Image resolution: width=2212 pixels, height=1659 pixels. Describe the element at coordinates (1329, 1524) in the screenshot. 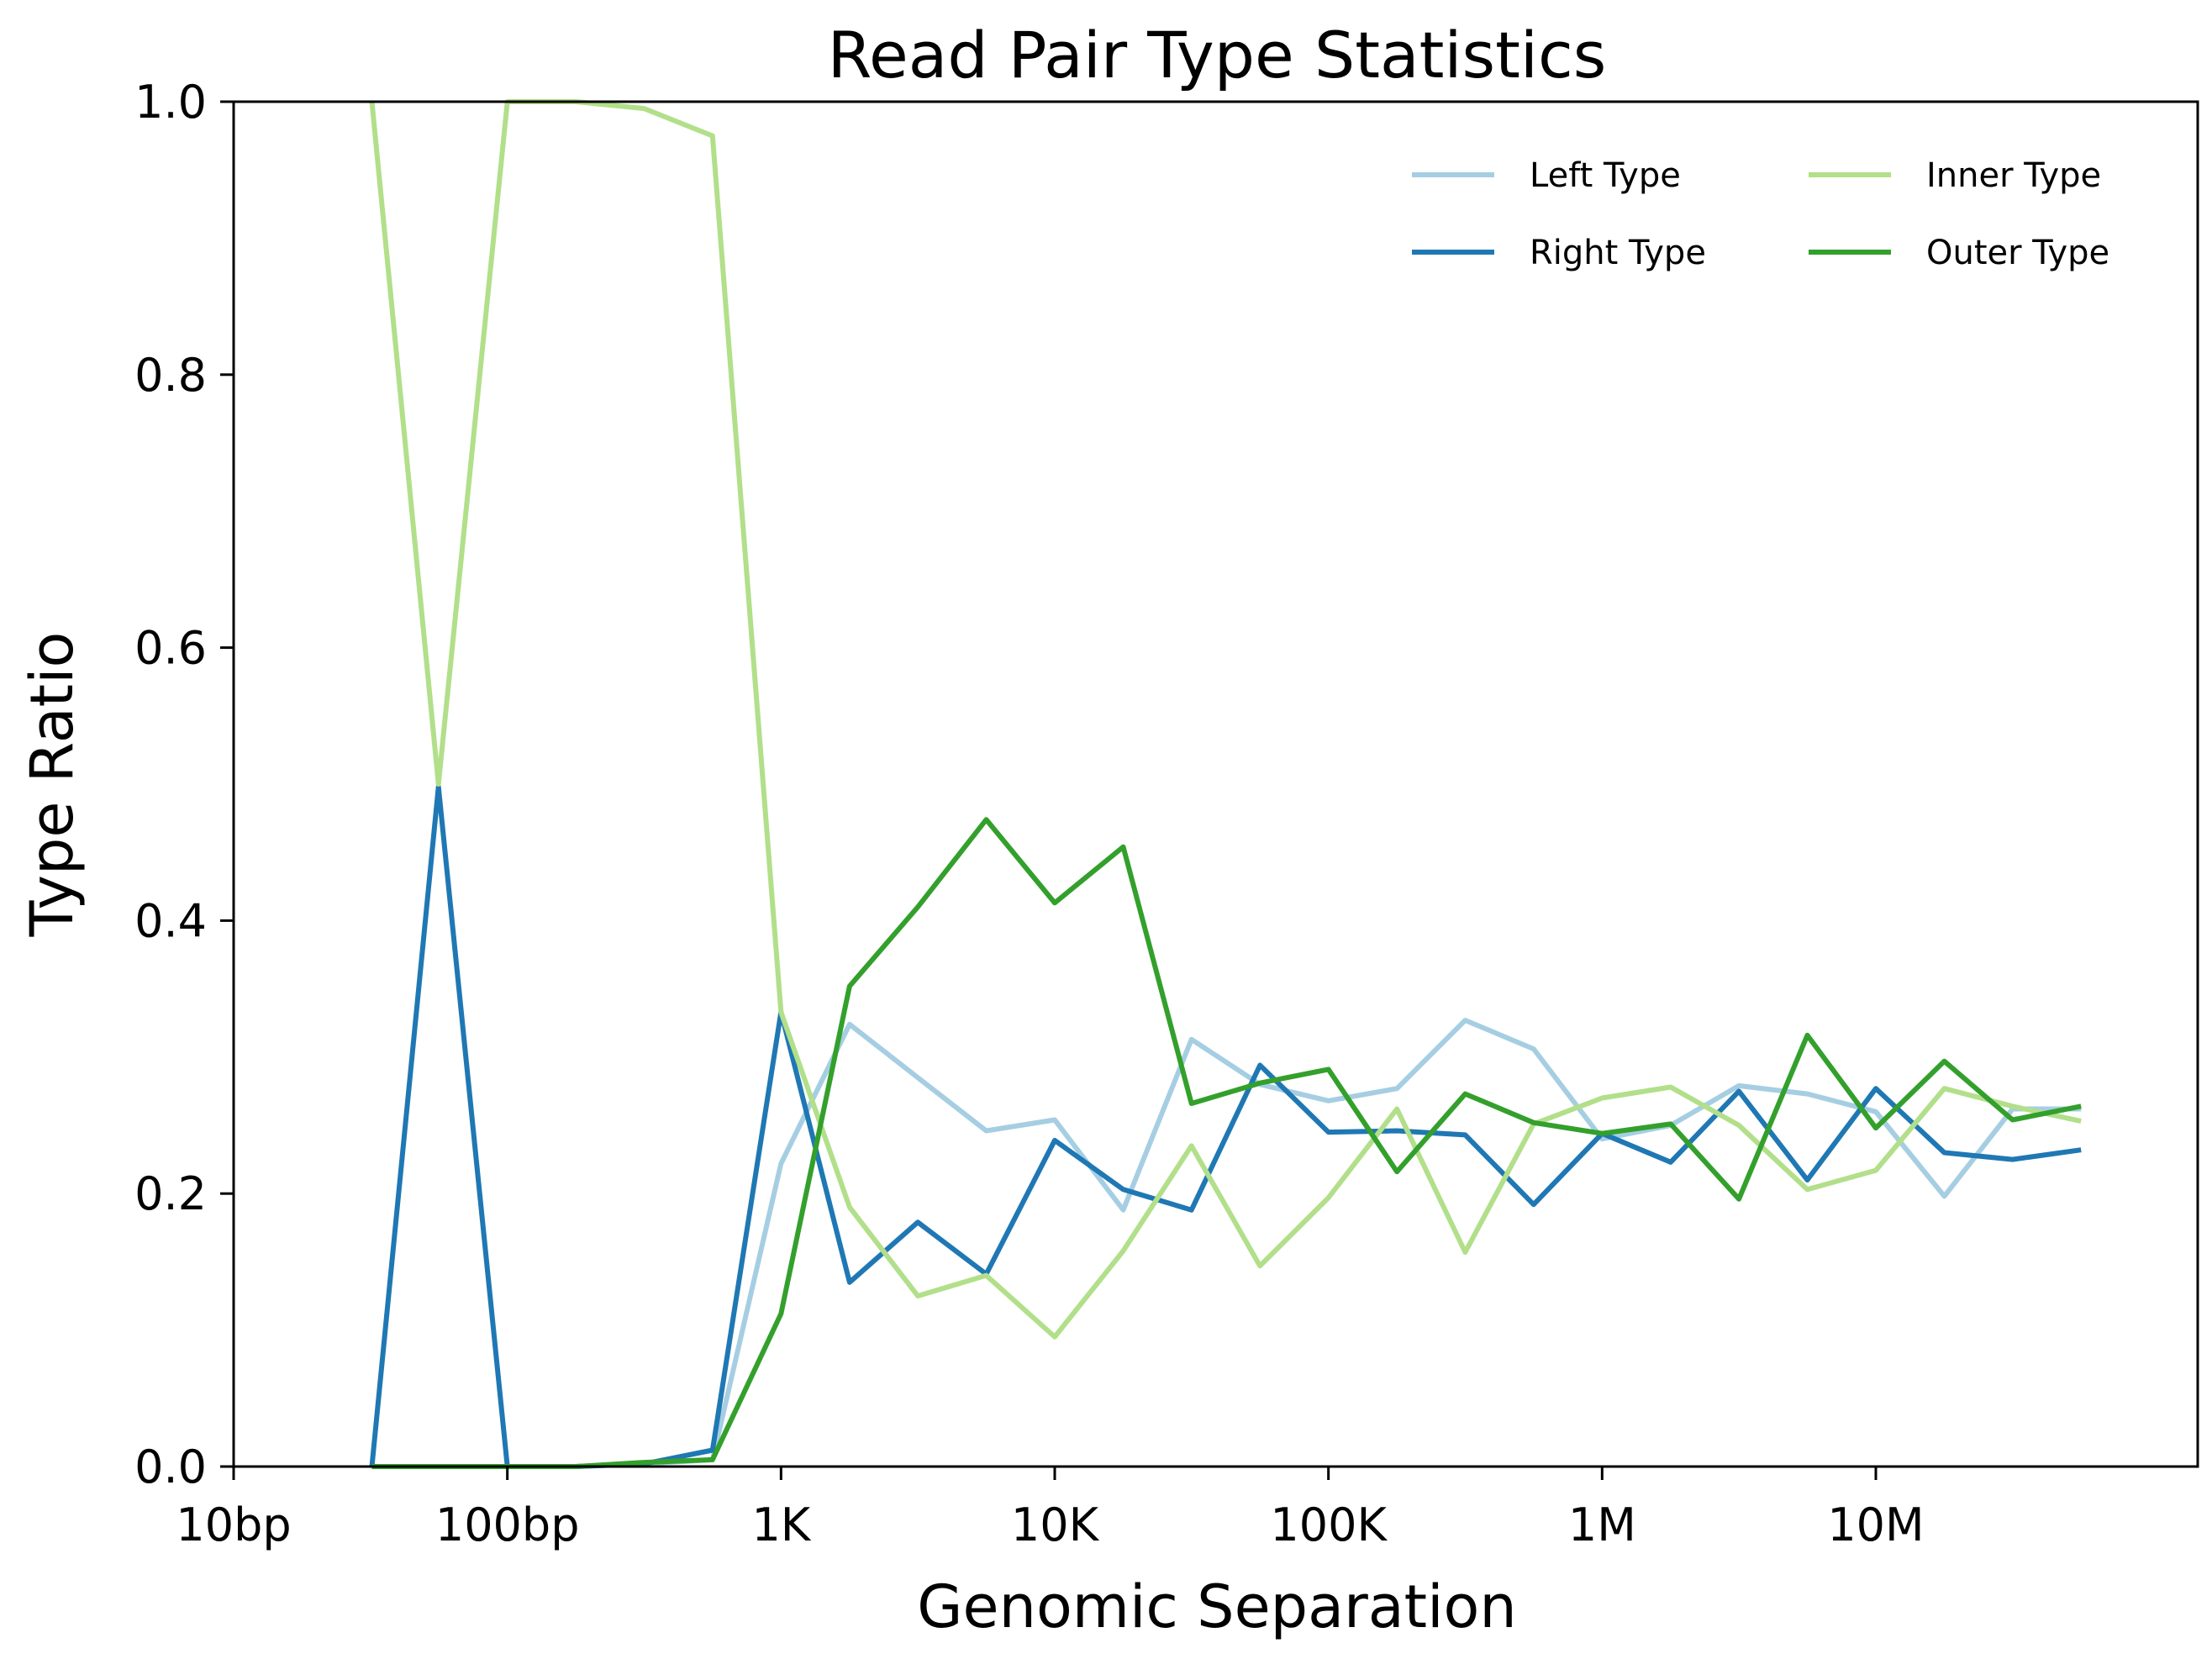

I see `x-tick-label: 100K` at that location.